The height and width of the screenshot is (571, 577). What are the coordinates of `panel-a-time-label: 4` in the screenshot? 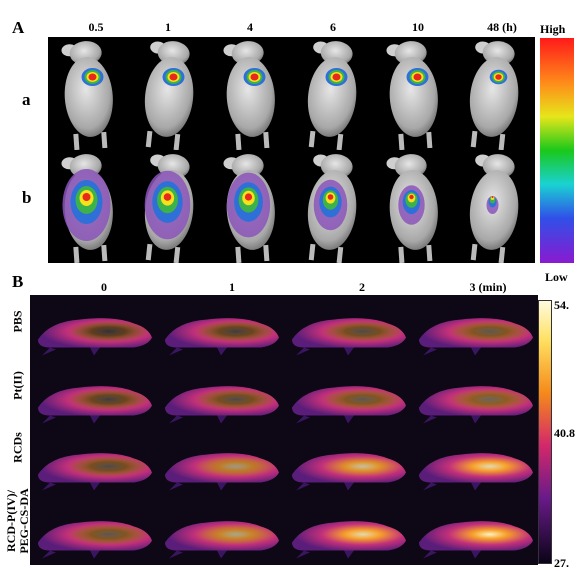 It's located at (250, 27).